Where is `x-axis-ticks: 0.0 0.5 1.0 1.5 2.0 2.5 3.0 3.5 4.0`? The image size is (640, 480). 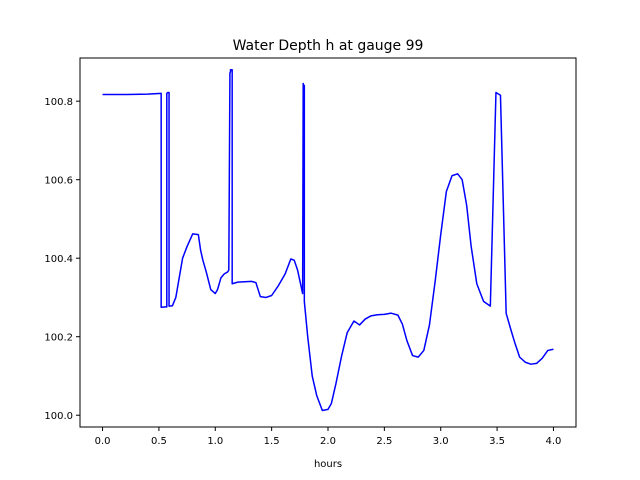 x-axis-ticks: 0.0 0.5 1.0 1.5 2.0 2.5 3.0 3.5 4.0 is located at coordinates (328, 437).